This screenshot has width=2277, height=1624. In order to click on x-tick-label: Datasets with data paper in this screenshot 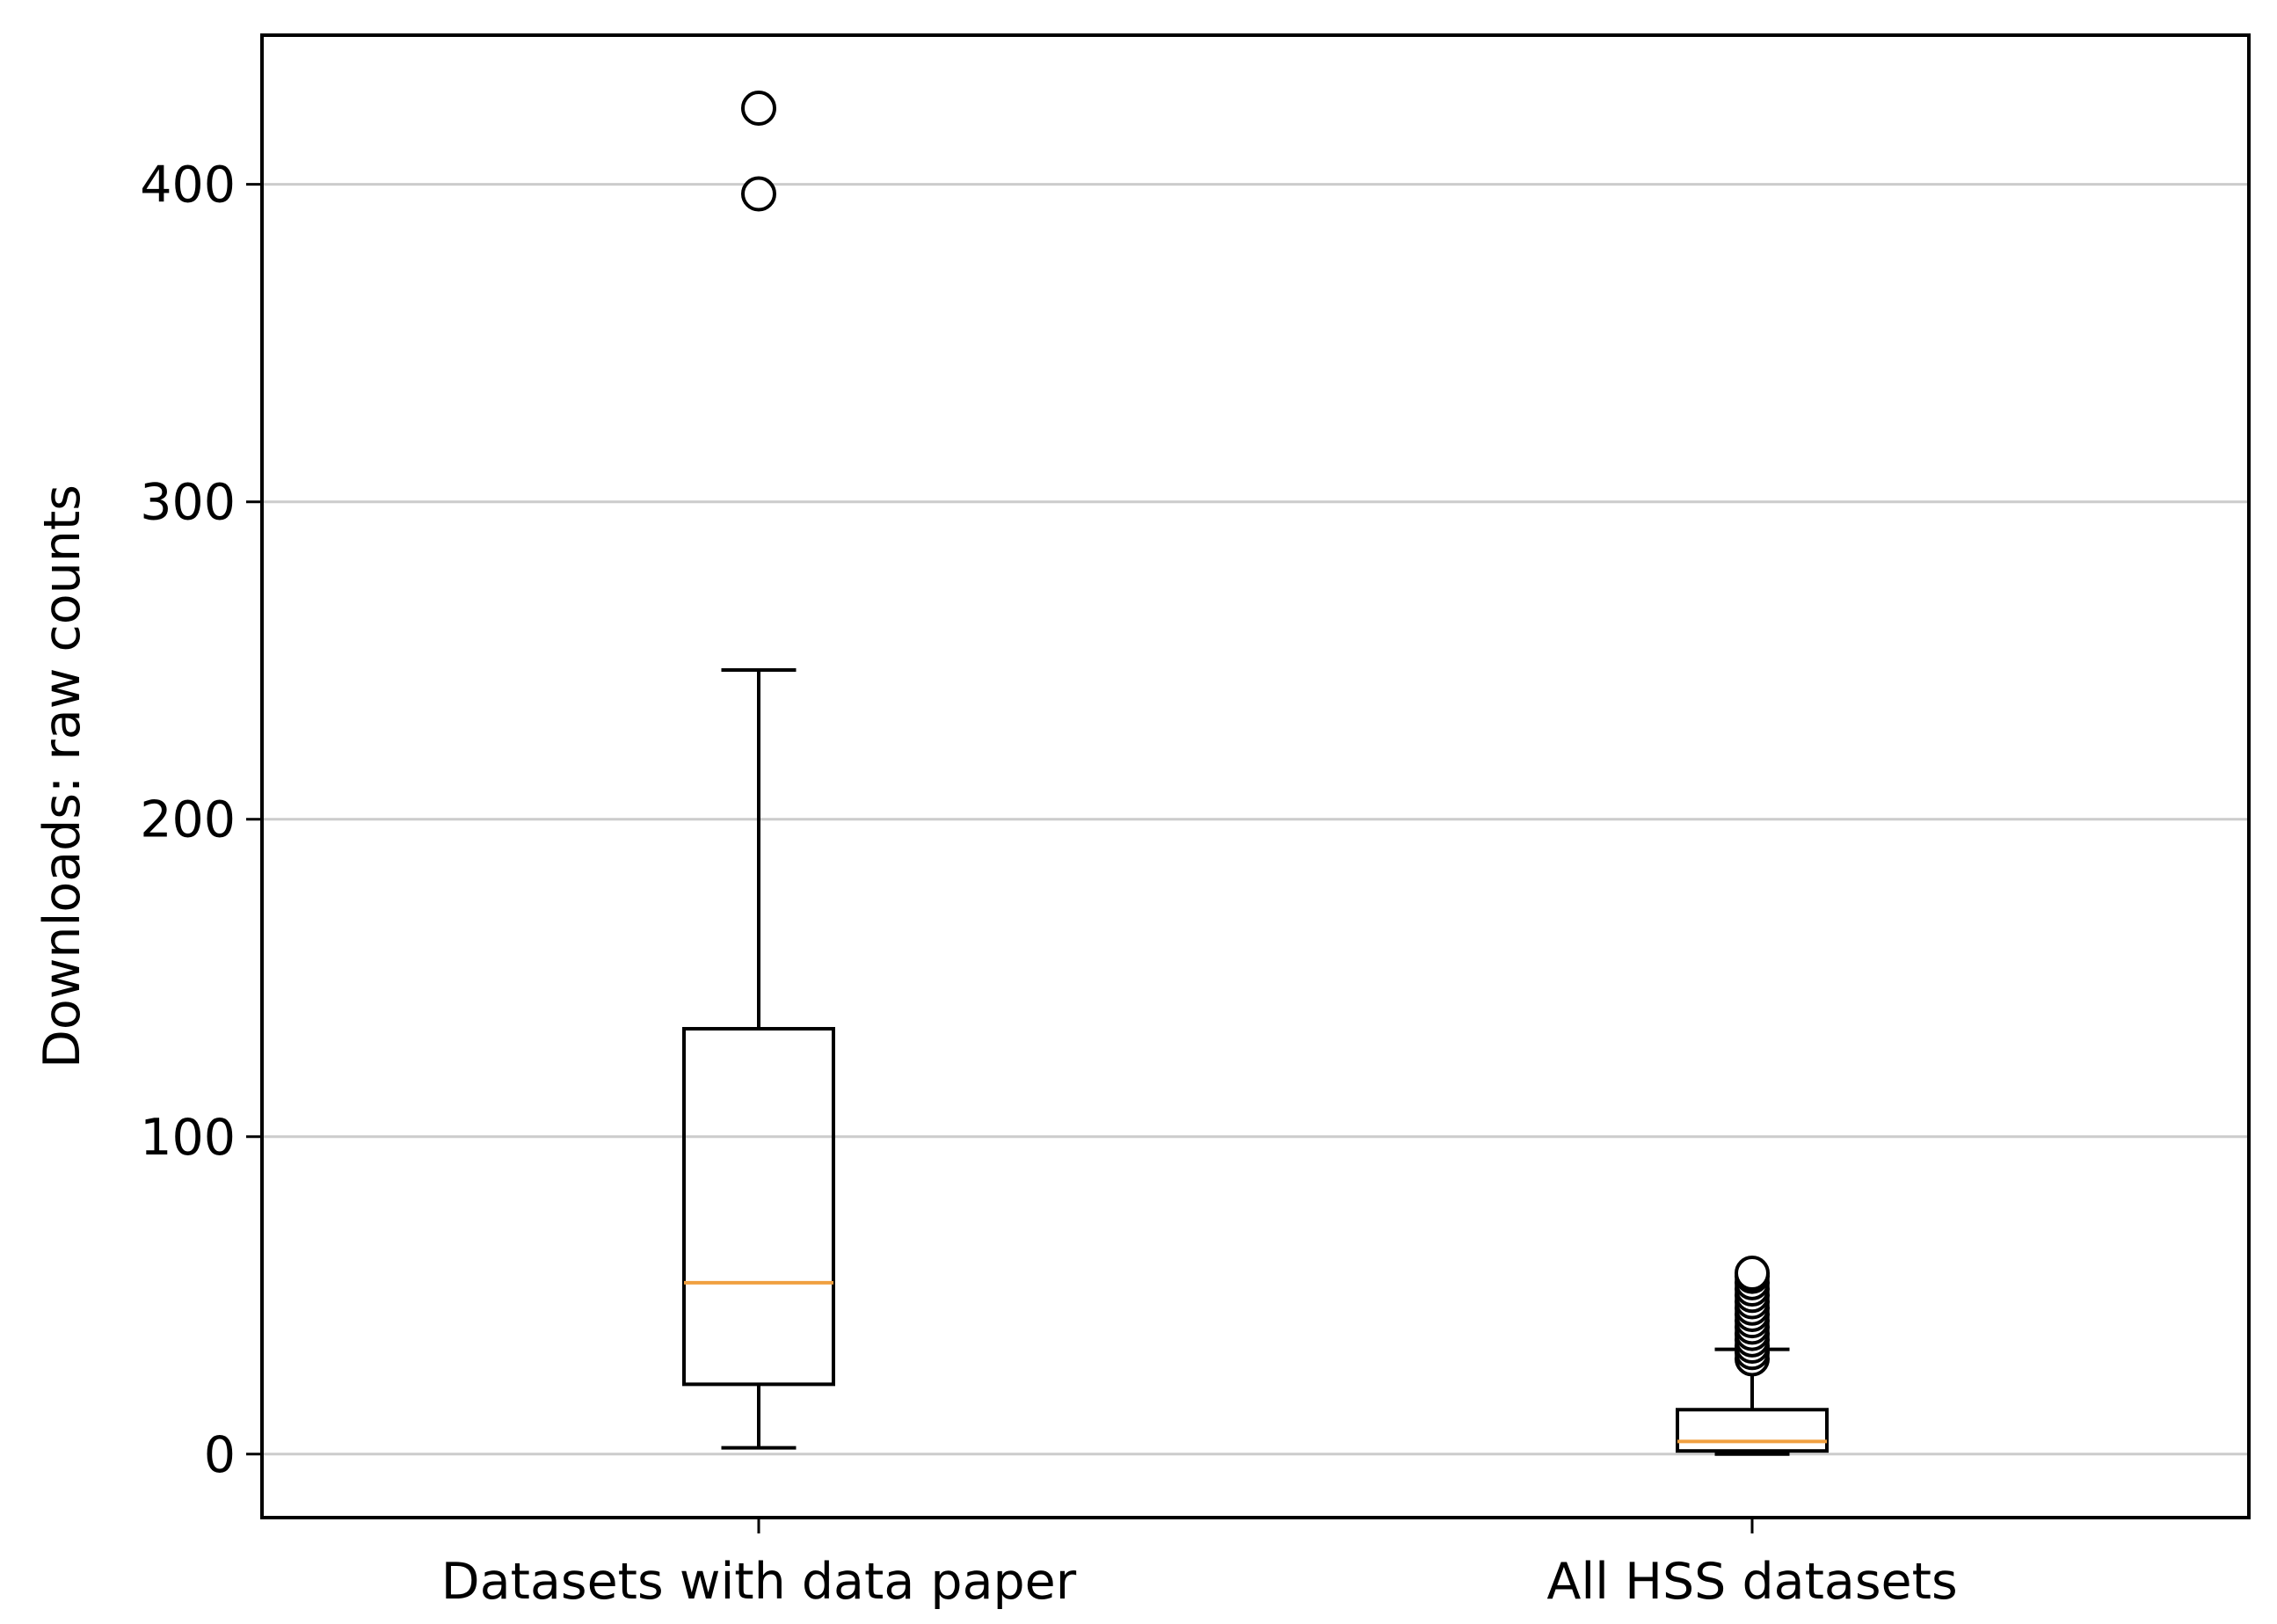, I will do `click(759, 1582)`.